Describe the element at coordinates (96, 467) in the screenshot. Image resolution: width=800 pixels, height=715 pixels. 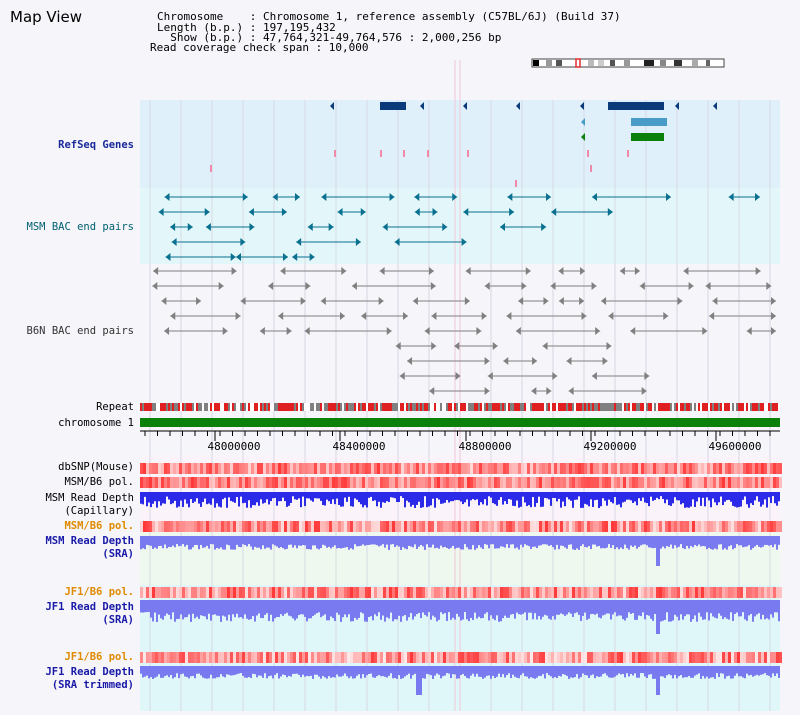
I see `dbsnp-label: dbSNP(Mouse)` at that location.